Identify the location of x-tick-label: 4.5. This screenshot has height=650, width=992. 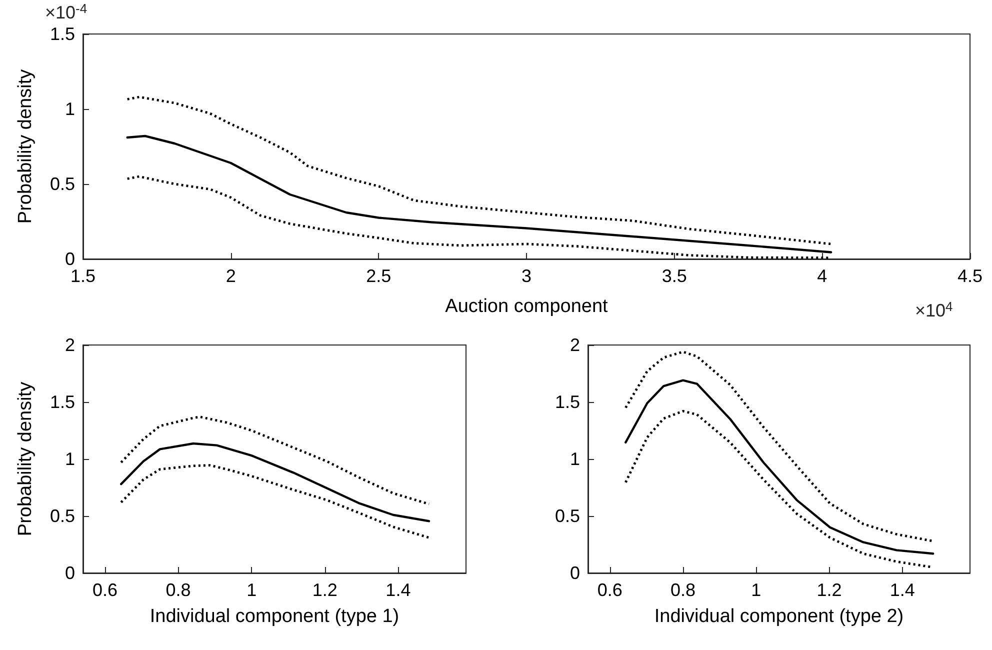
(970, 276).